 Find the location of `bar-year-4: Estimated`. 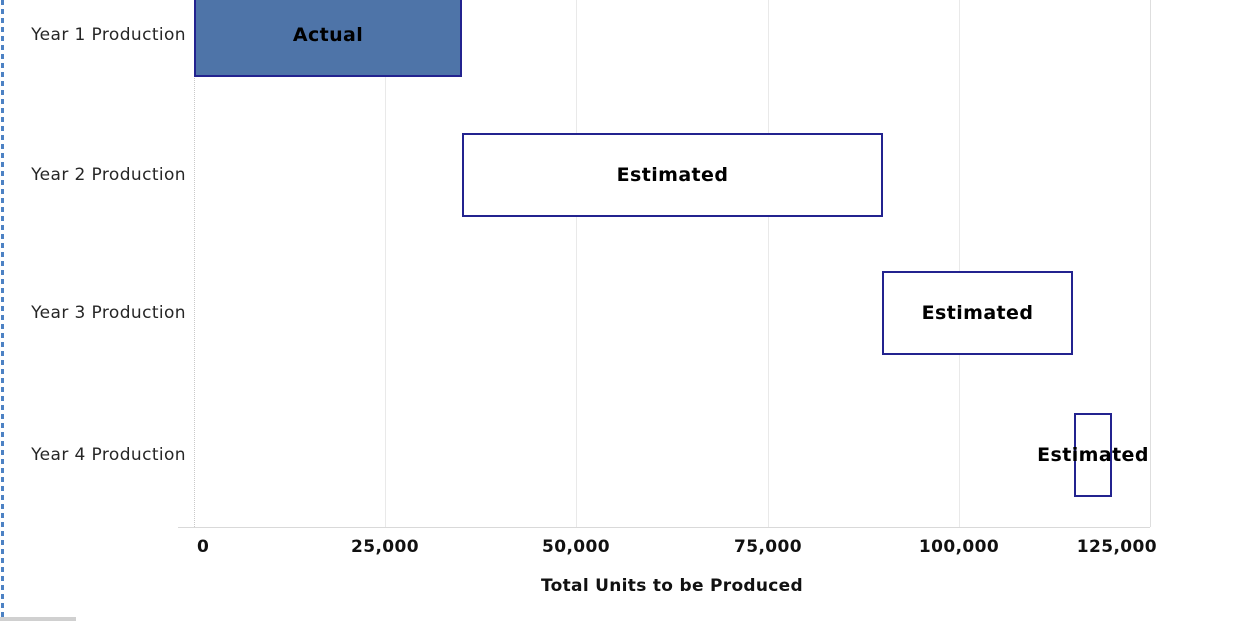

bar-year-4: Estimated is located at coordinates (1092, 455).